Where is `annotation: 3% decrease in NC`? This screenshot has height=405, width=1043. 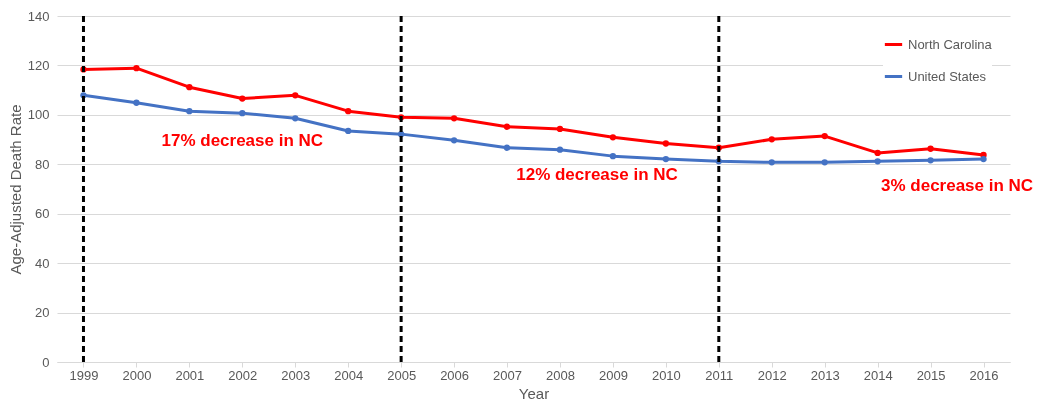
annotation: 3% decrease in NC is located at coordinates (957, 185).